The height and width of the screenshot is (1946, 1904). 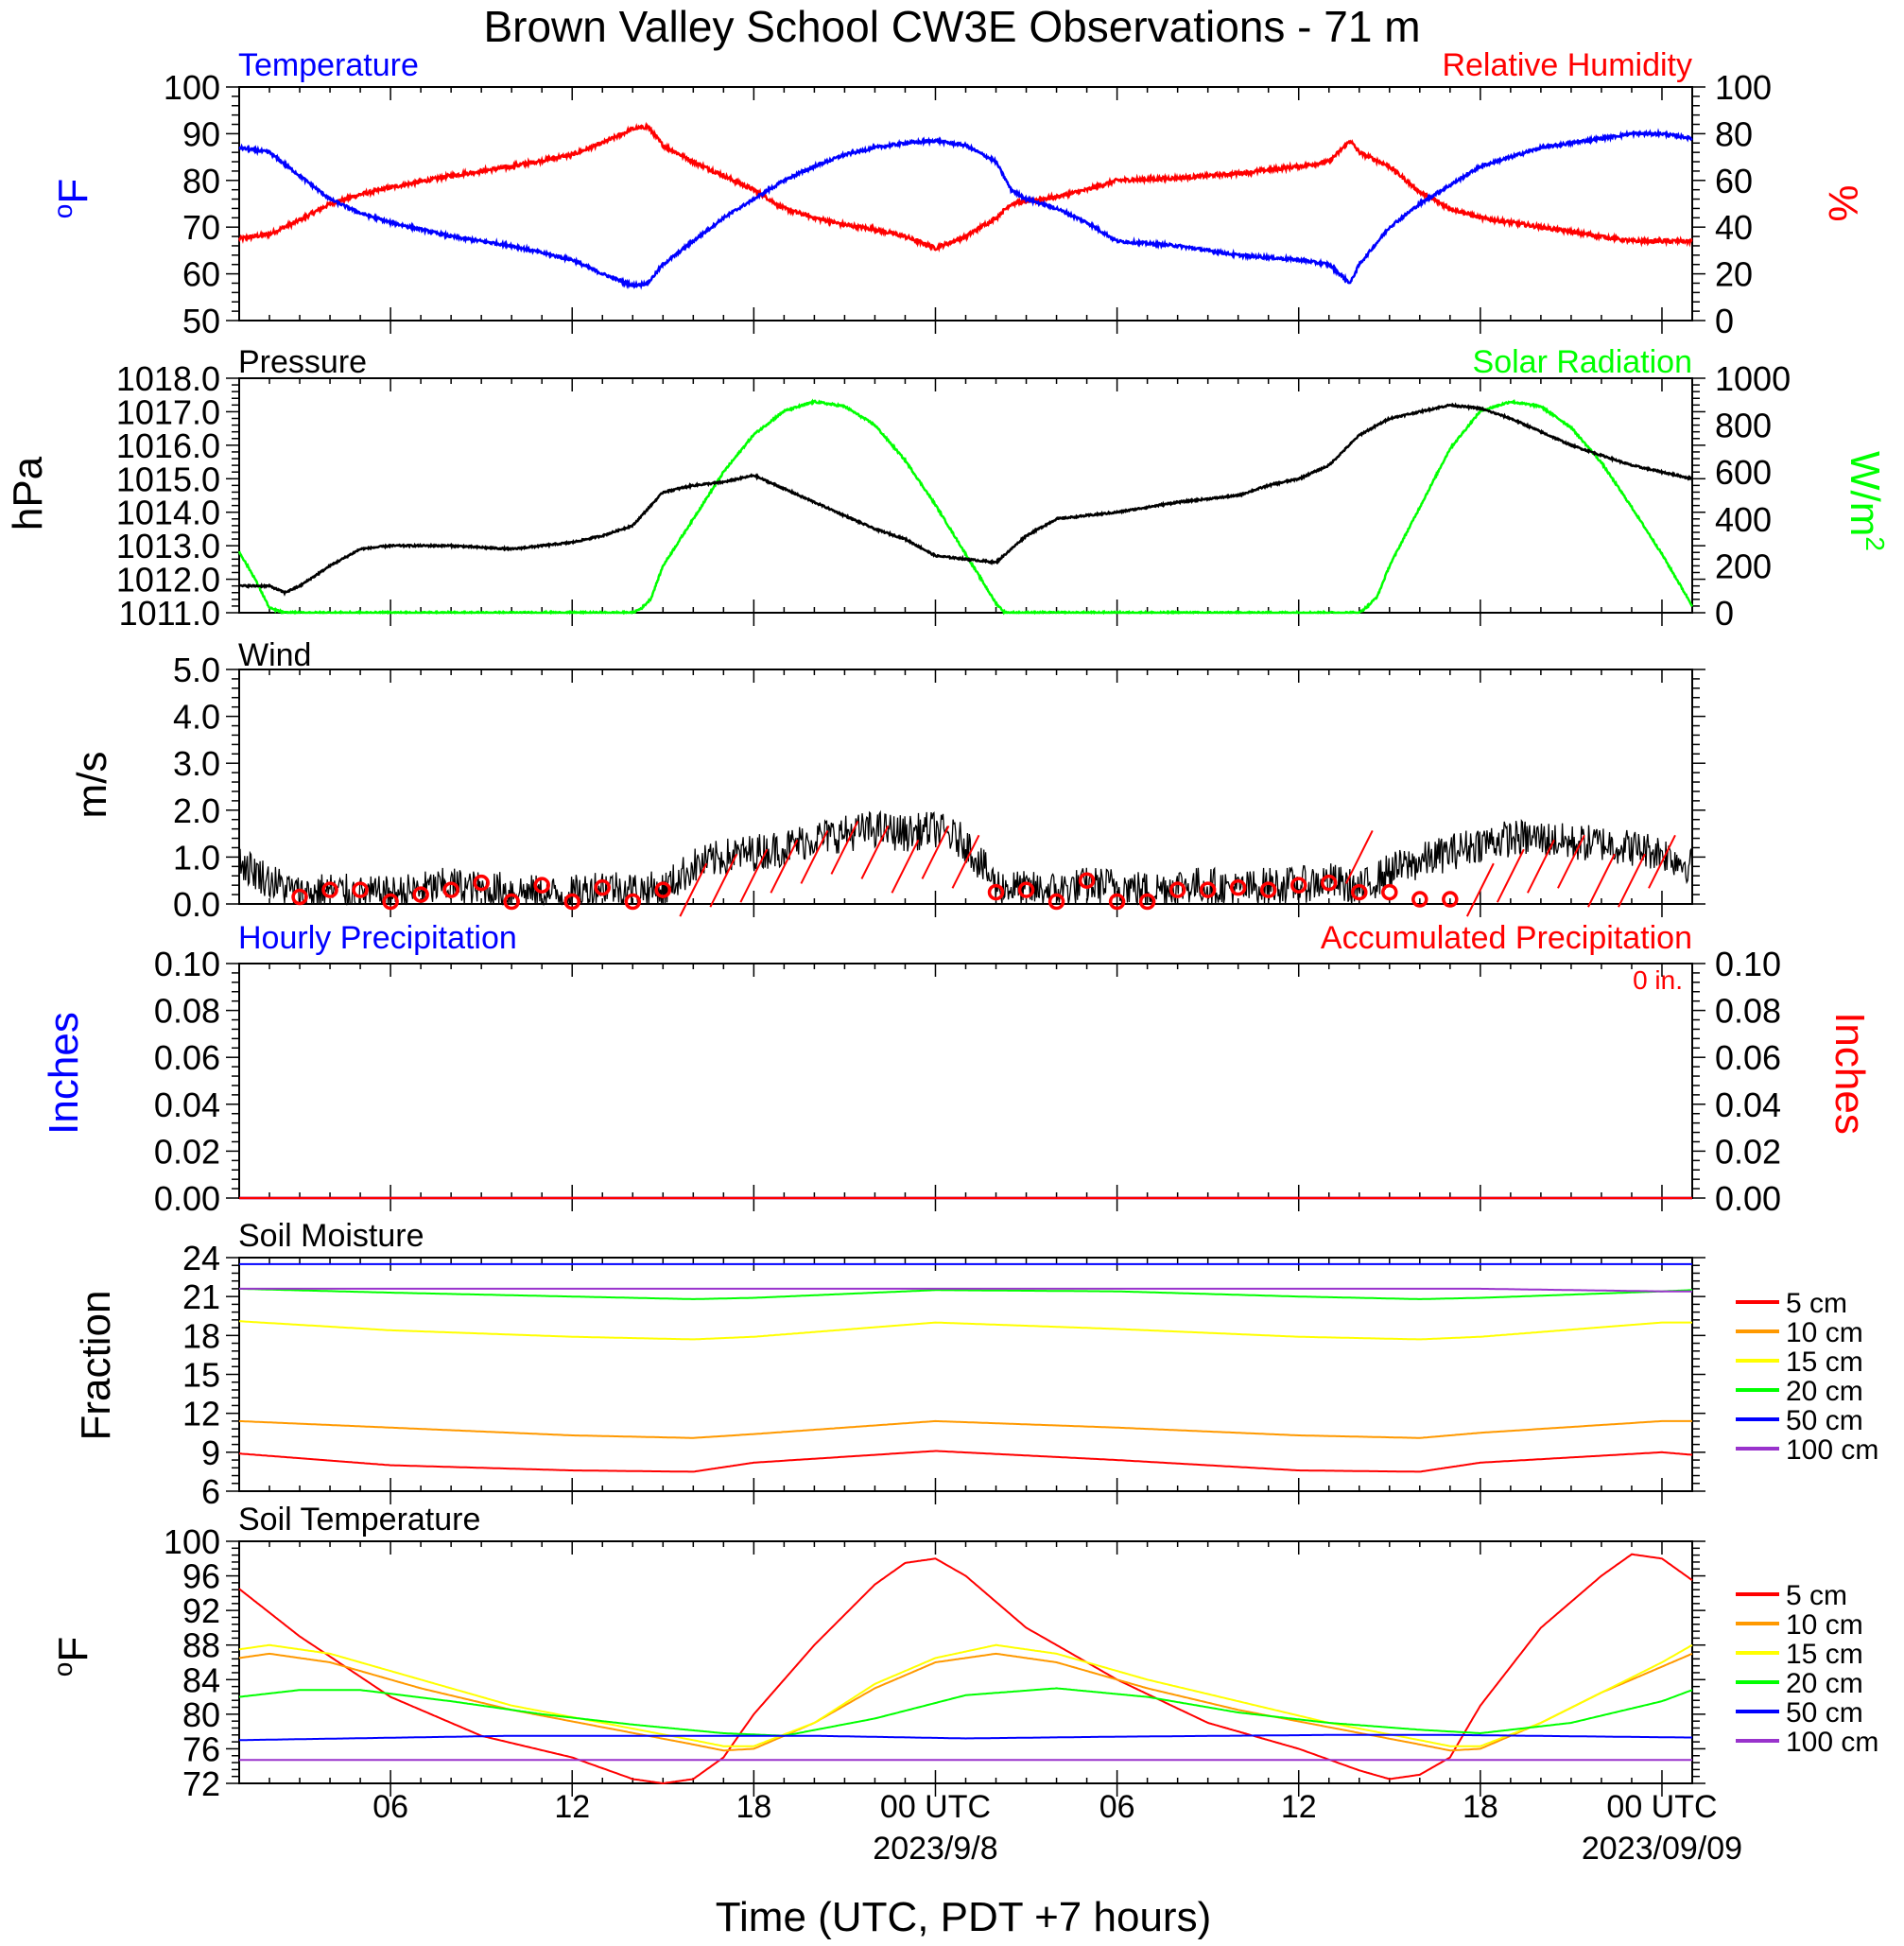 I want to click on y-tick-label-left: 60, so click(x=201, y=275).